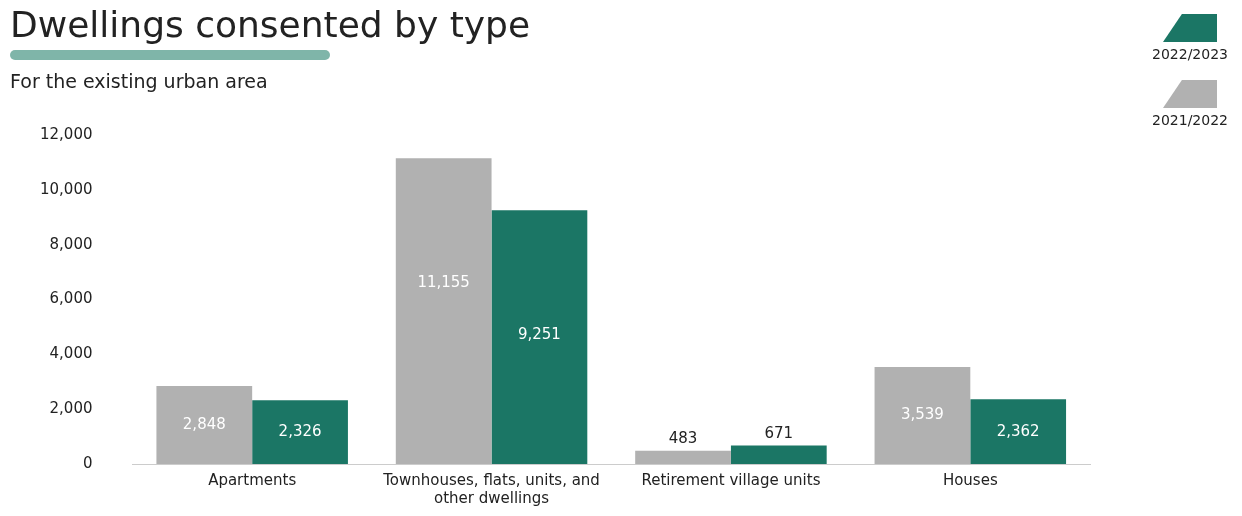 This screenshot has height=516, width=1242. Describe the element at coordinates (270, 24) in the screenshot. I see `chart-title: Dwellings consented by type` at that location.